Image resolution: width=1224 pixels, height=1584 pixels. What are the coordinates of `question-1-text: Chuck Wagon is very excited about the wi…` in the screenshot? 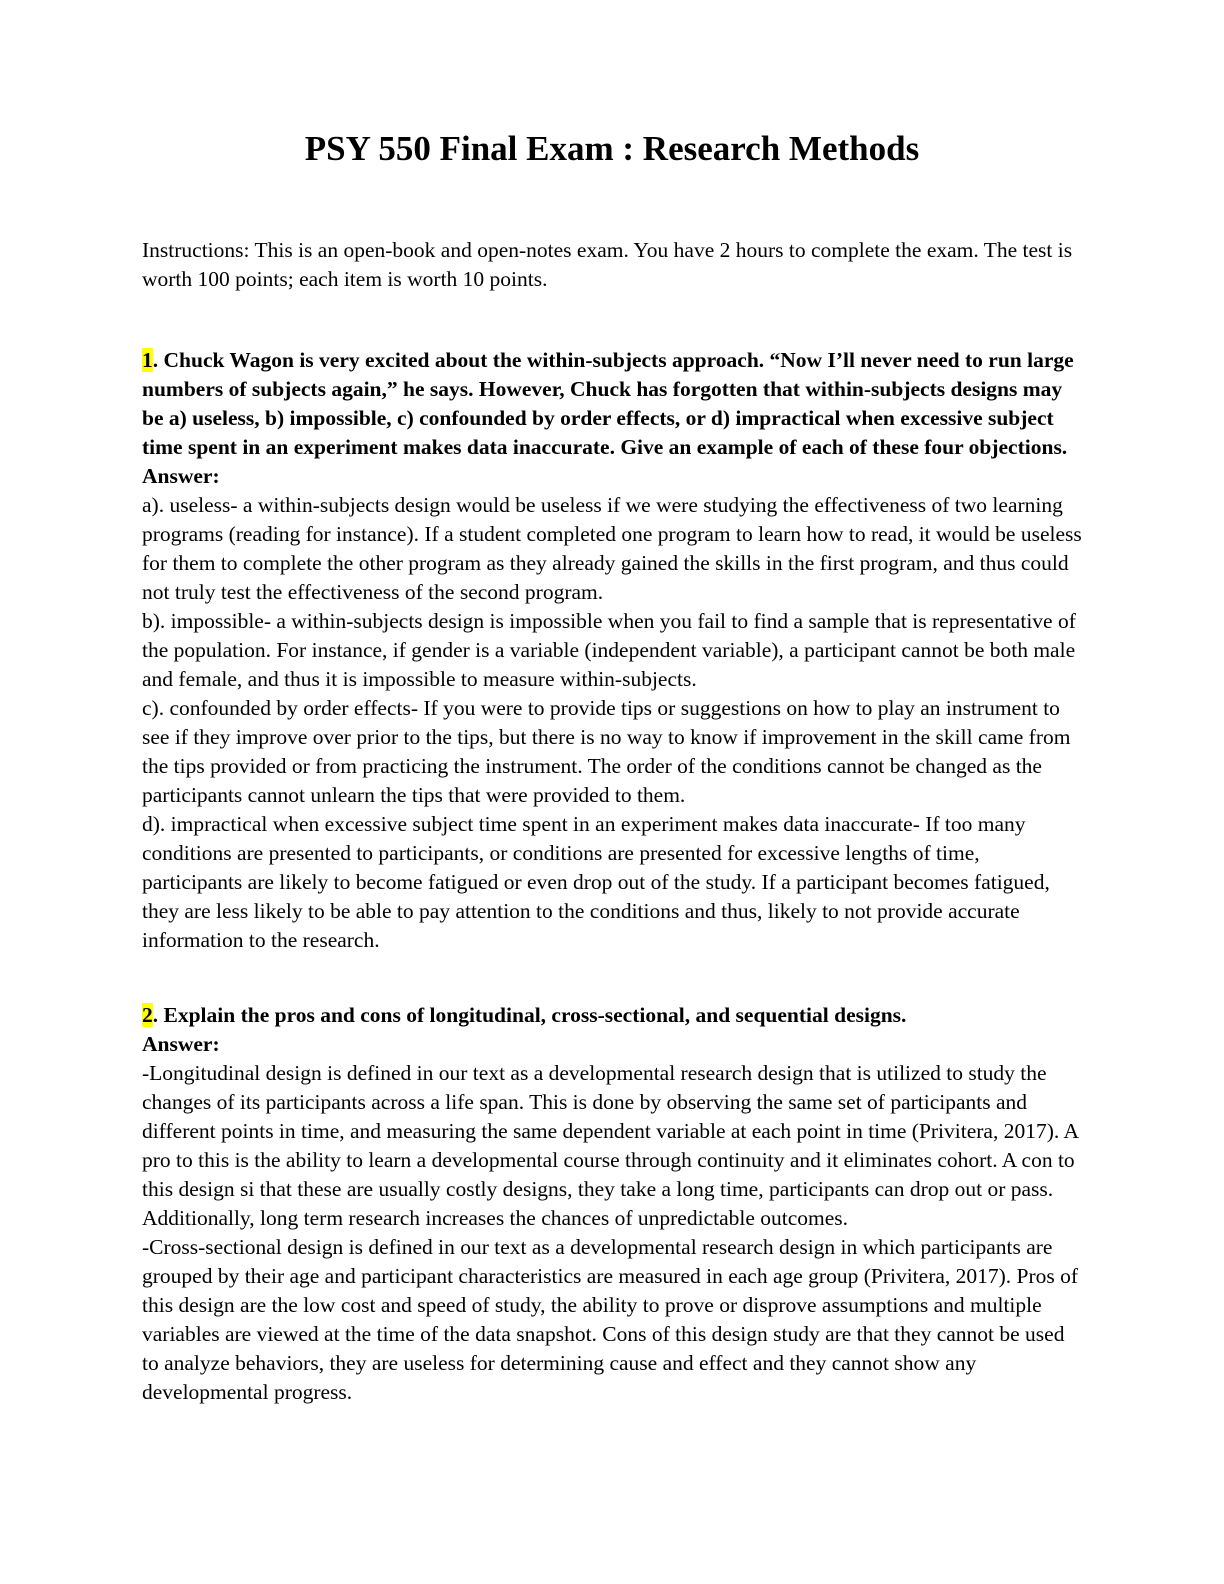 It's located at (608, 403).